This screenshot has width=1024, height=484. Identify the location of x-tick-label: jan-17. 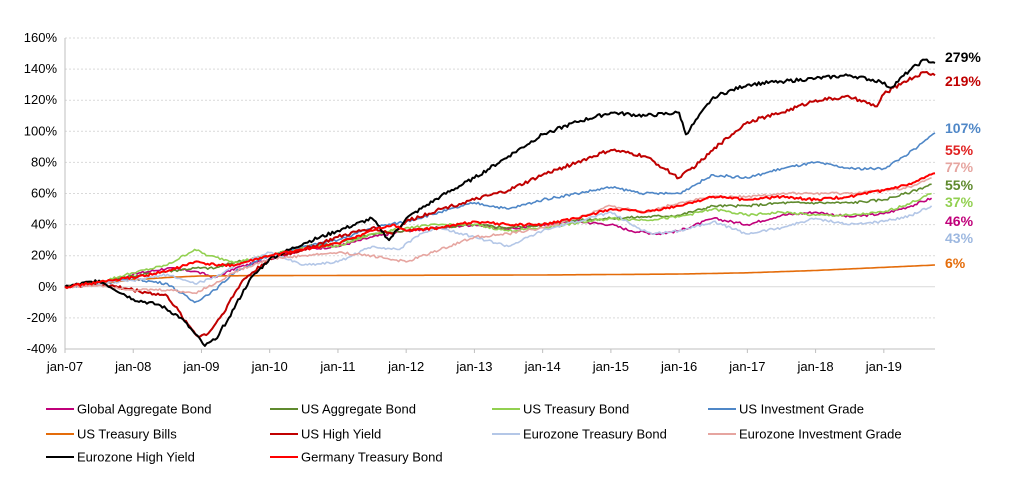
(746, 366).